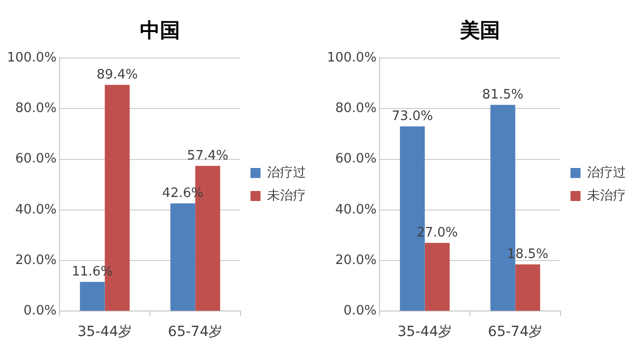 This screenshot has width=640, height=355. What do you see at coordinates (207, 156) in the screenshot?
I see `data-label: 57.4%` at bounding box center [207, 156].